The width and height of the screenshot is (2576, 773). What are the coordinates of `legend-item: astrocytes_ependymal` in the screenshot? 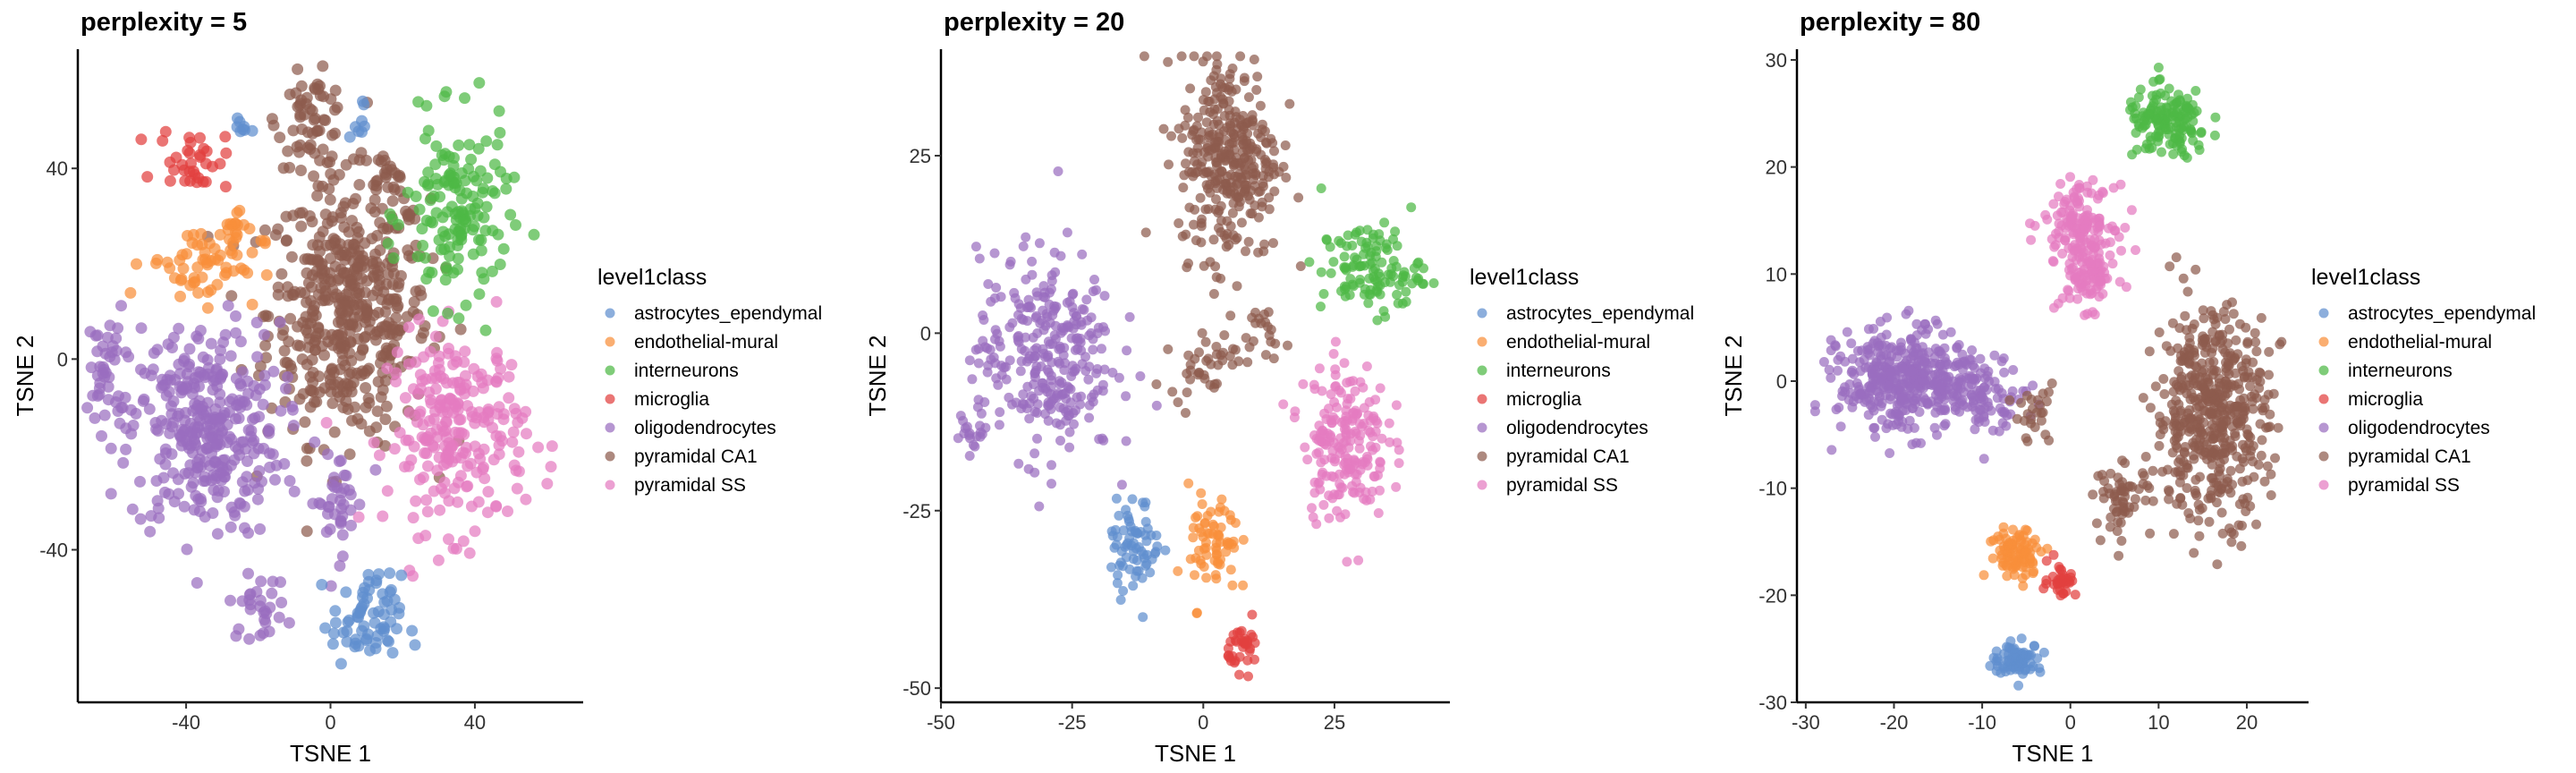 It's located at (713, 313).